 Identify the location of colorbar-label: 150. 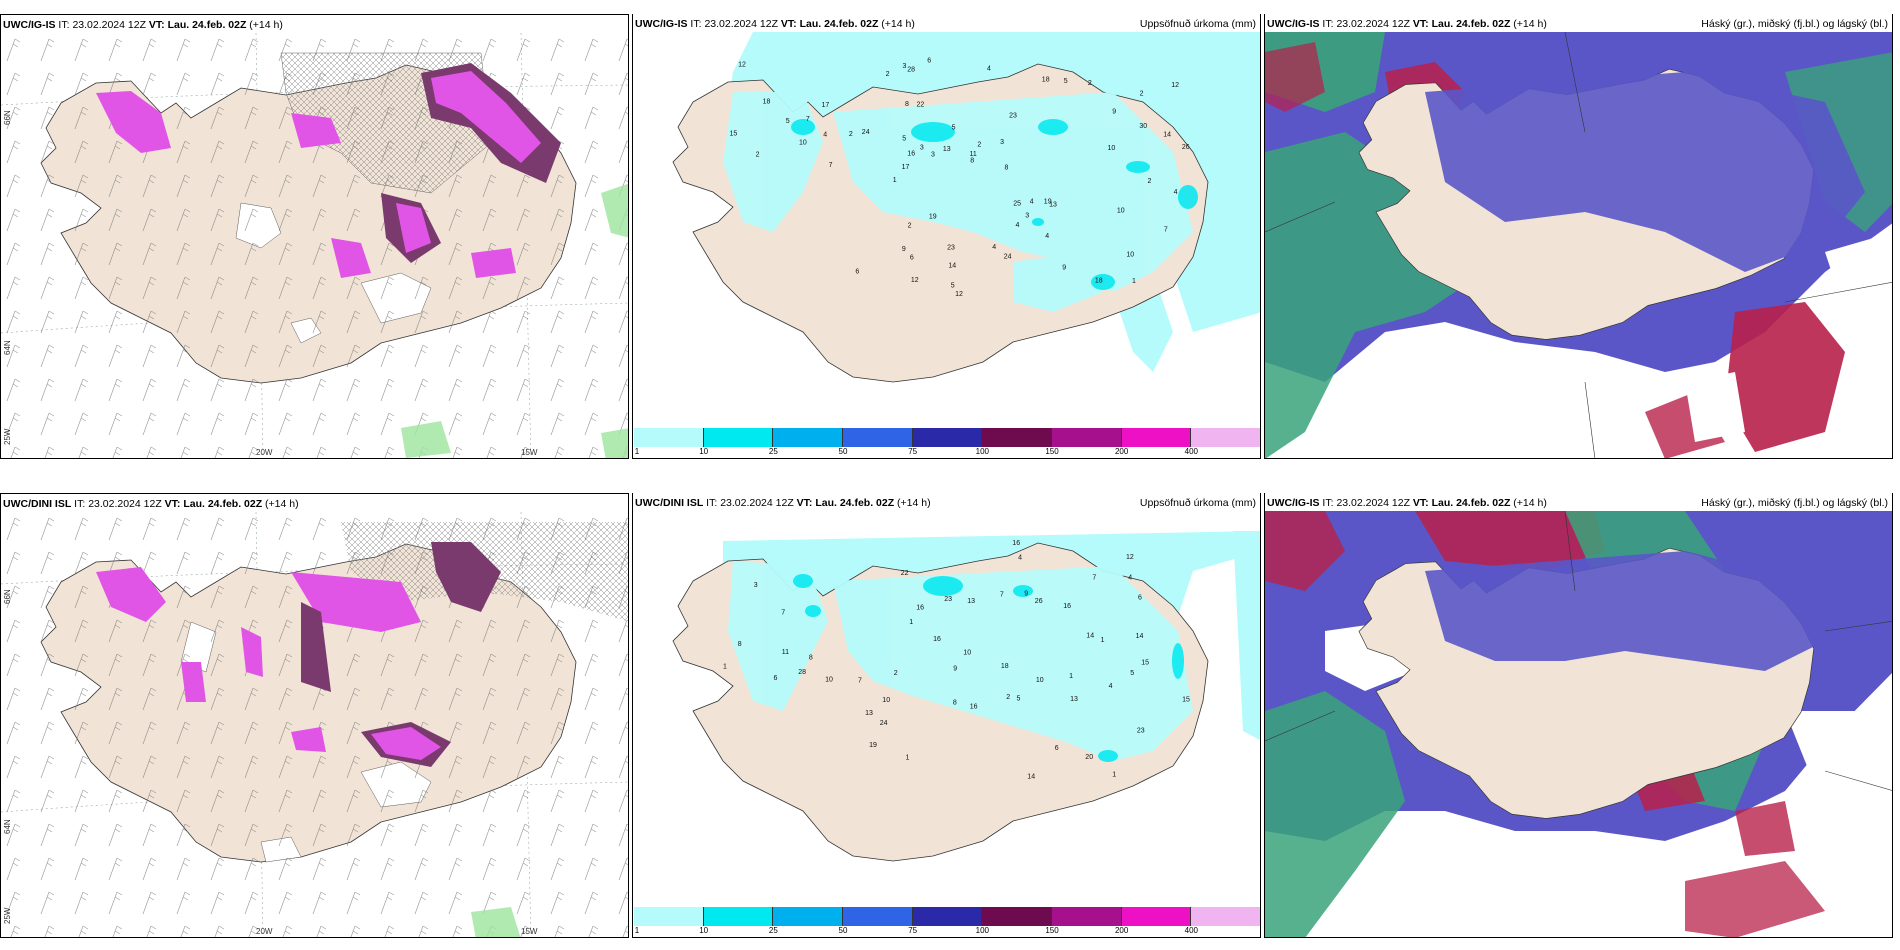
(1052, 930).